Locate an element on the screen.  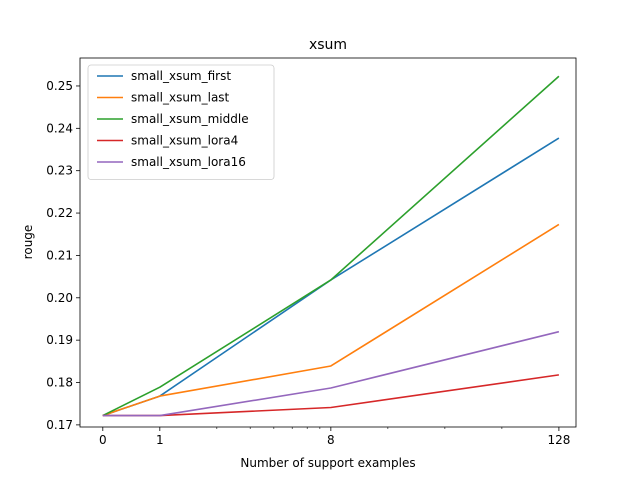
x-tick-label: 8 is located at coordinates (331, 440).